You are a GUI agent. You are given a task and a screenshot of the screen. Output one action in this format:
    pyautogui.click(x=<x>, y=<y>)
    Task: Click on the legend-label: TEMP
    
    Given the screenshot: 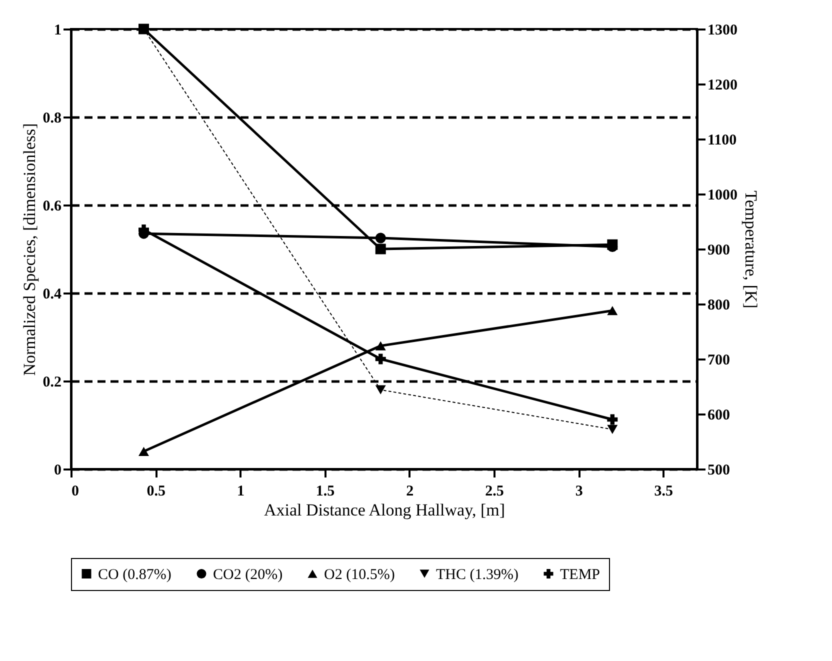 What is the action you would take?
    pyautogui.click(x=580, y=574)
    